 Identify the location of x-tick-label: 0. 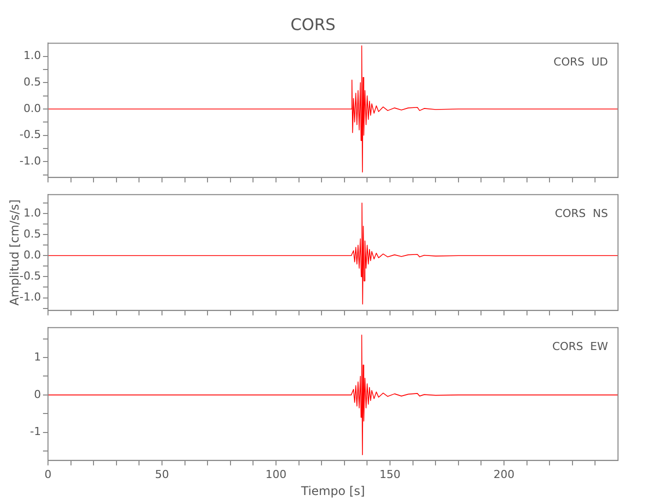
(48, 474).